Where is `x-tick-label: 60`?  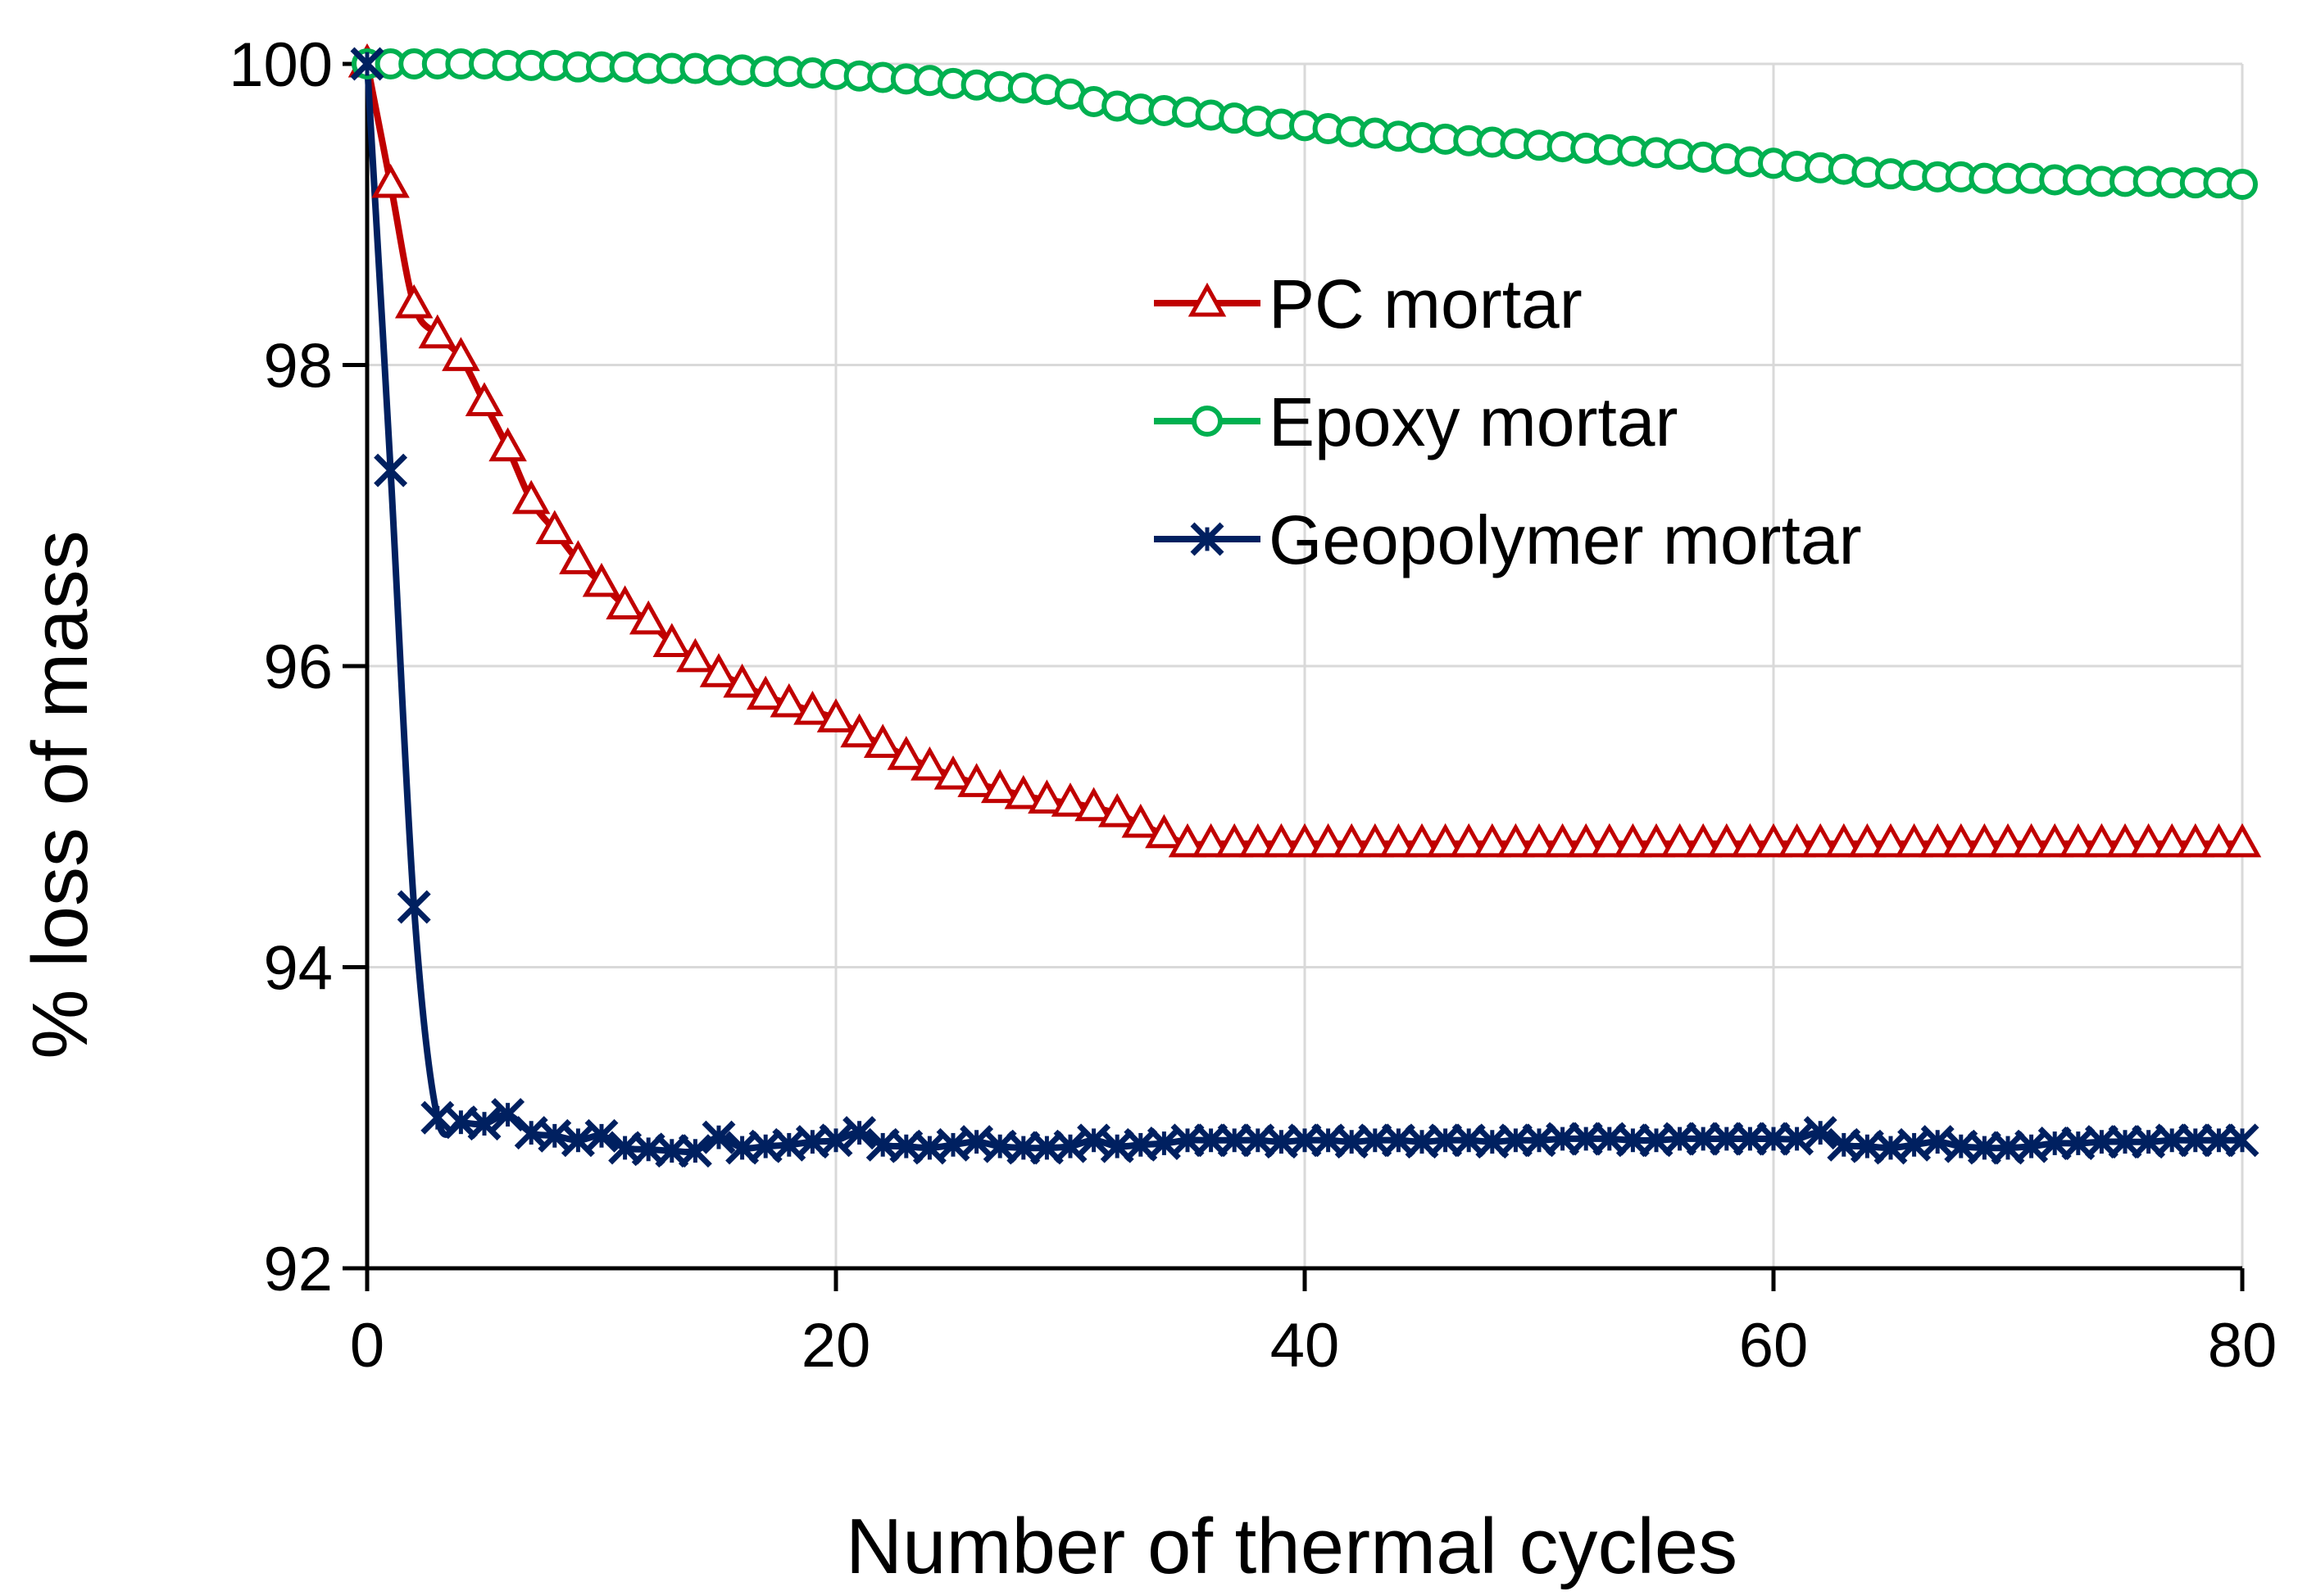 x-tick-label: 60 is located at coordinates (1774, 1346).